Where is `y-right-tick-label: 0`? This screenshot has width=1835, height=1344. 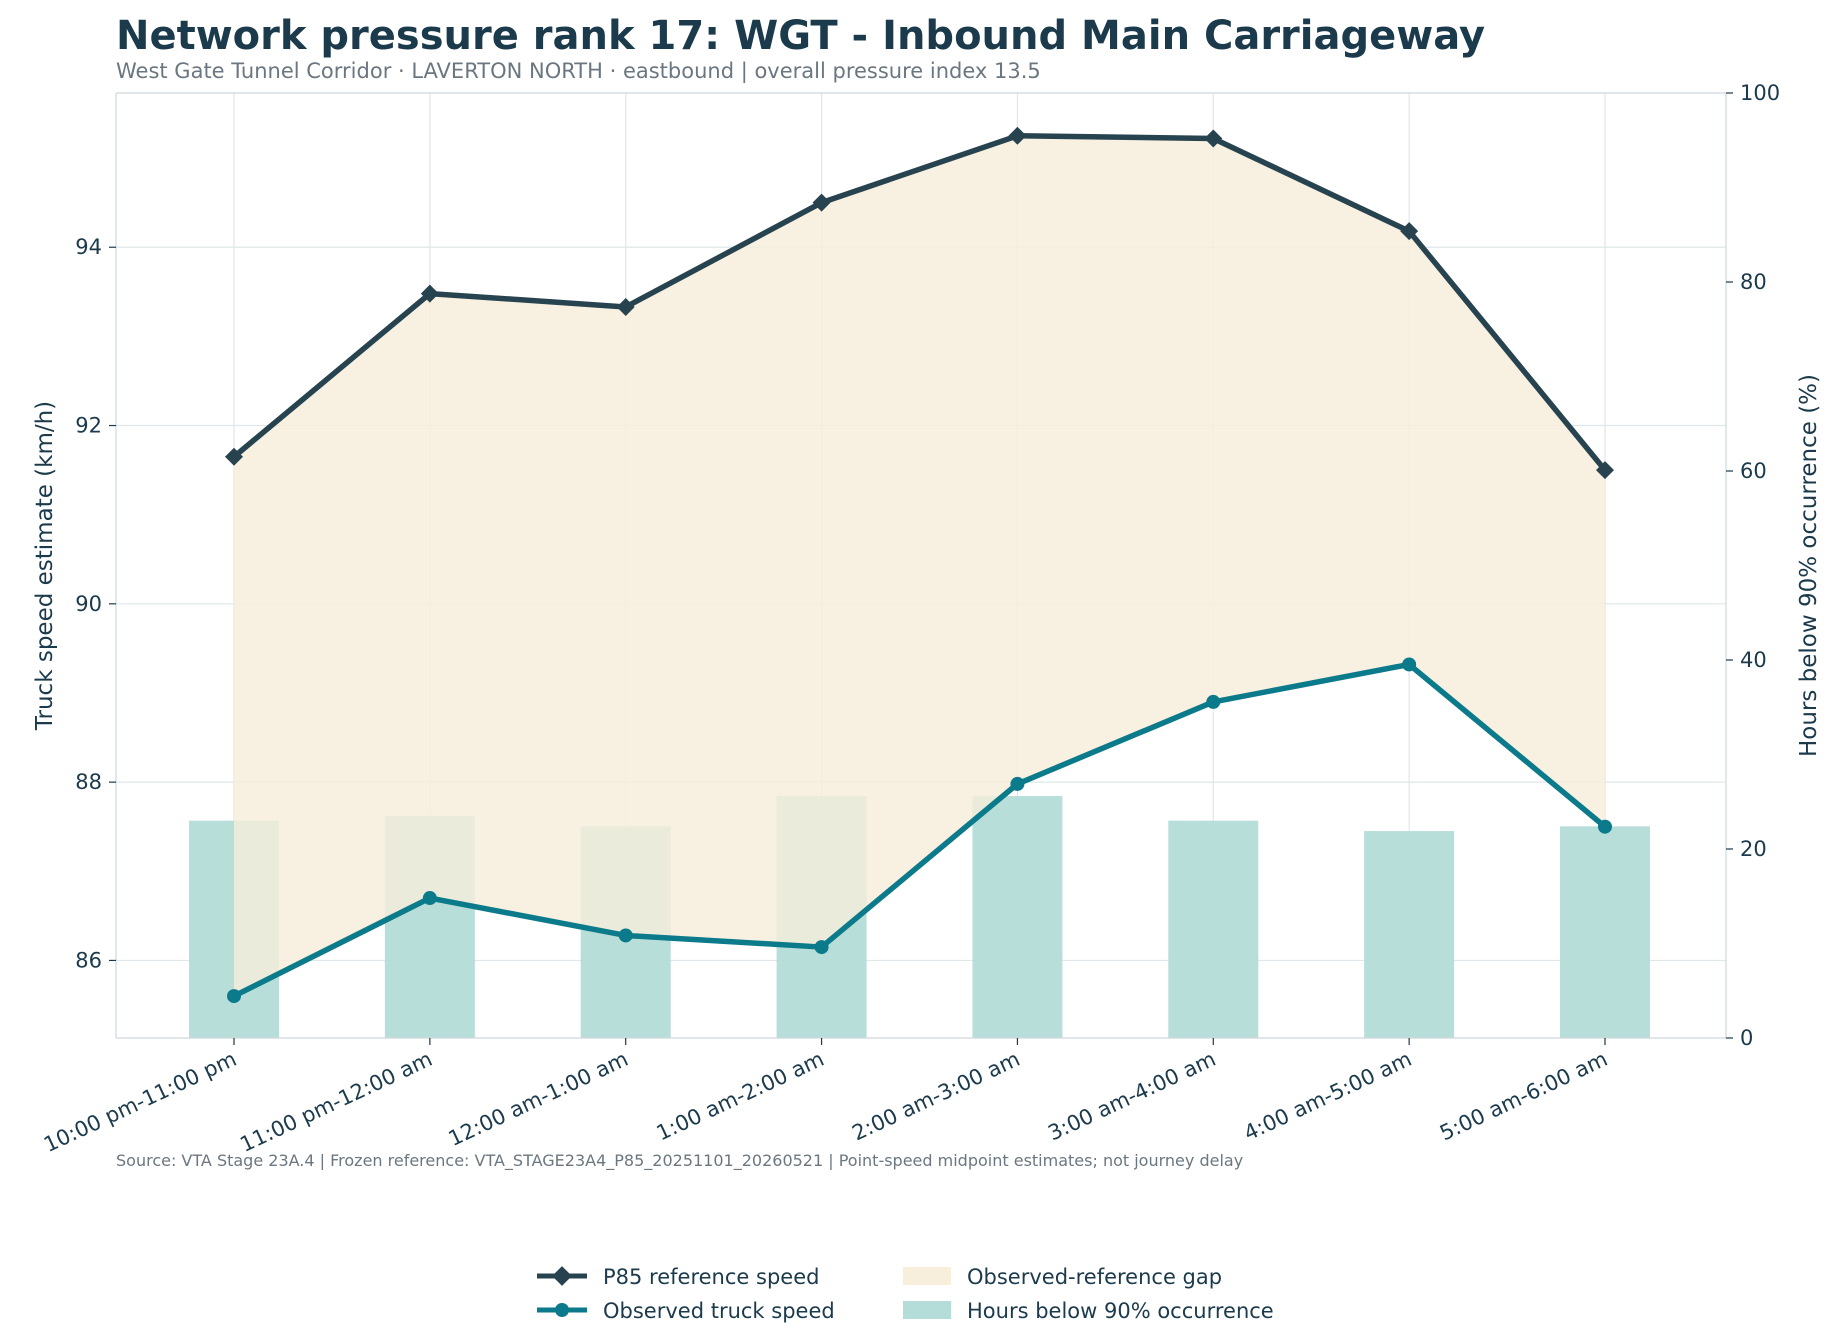 y-right-tick-label: 0 is located at coordinates (1746, 1038).